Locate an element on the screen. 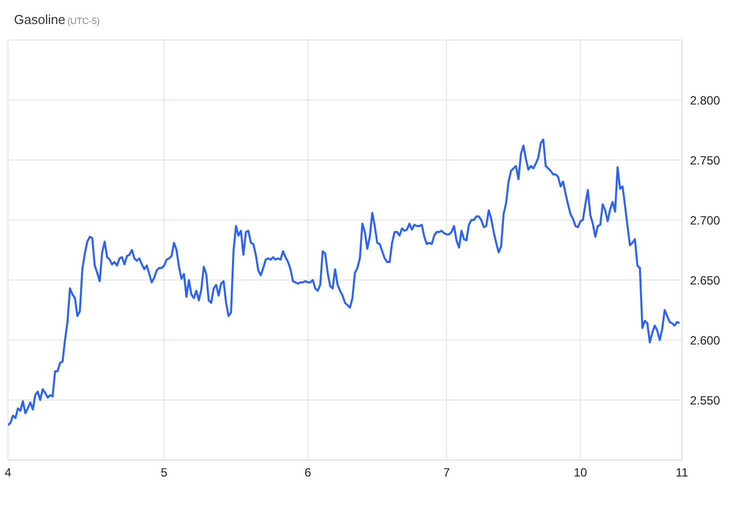  chart-subtitle: (UTC-5) is located at coordinates (83, 21).